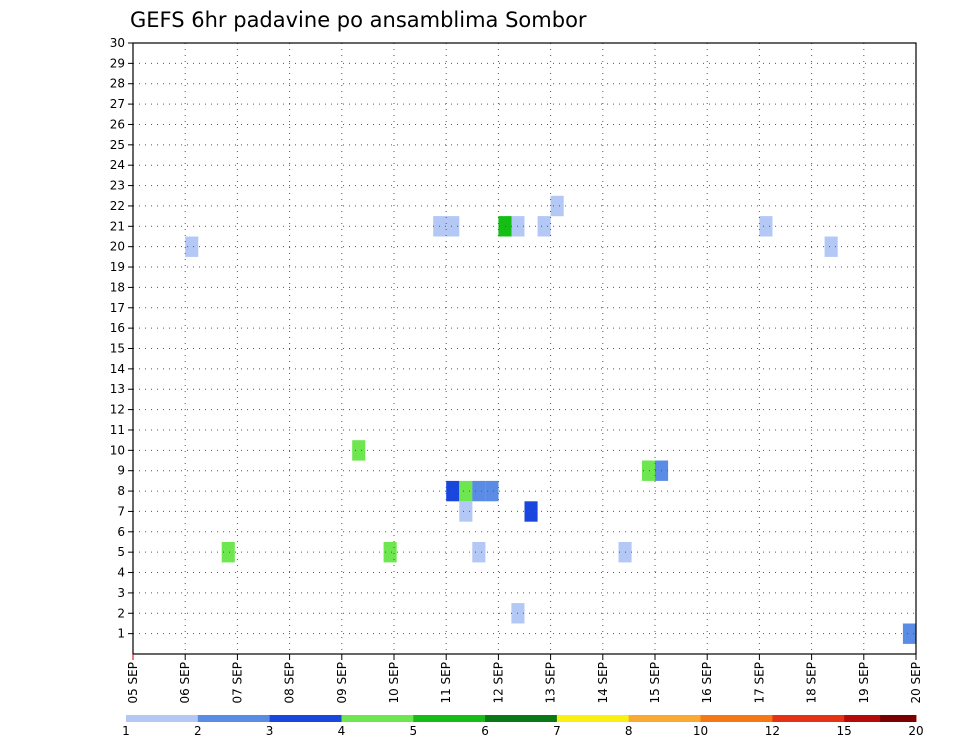 The image size is (960, 742). I want to click on y-tick-label: 30, so click(117, 43).